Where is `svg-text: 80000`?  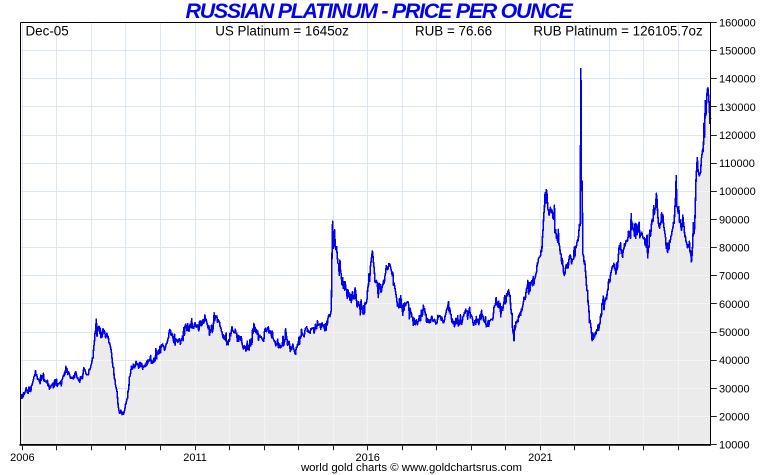
svg-text: 80000 is located at coordinates (734, 249).